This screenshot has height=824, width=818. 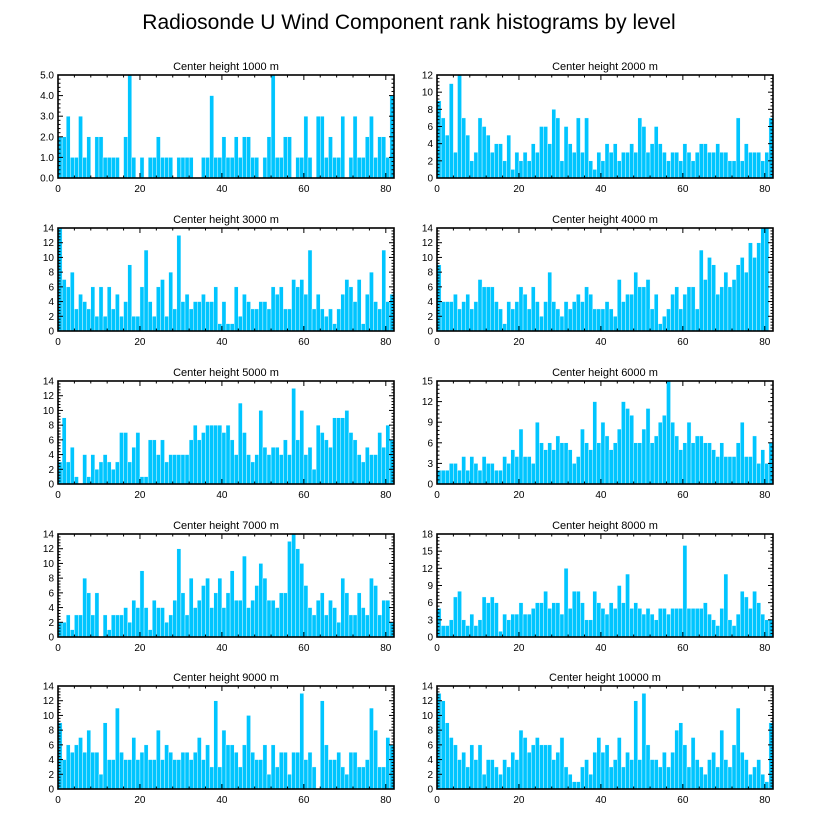 I want to click on x-tick-label: 40, so click(x=601, y=189).